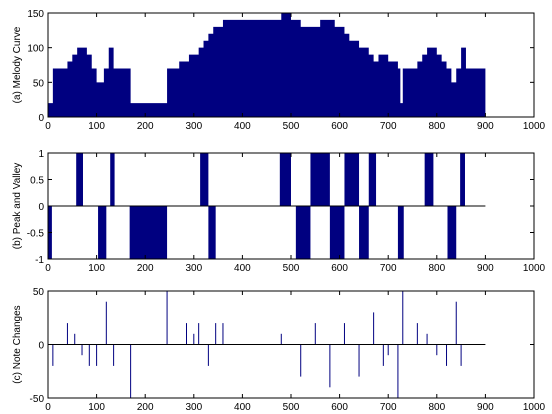  I want to click on y-tick-label: 150, so click(35, 14).